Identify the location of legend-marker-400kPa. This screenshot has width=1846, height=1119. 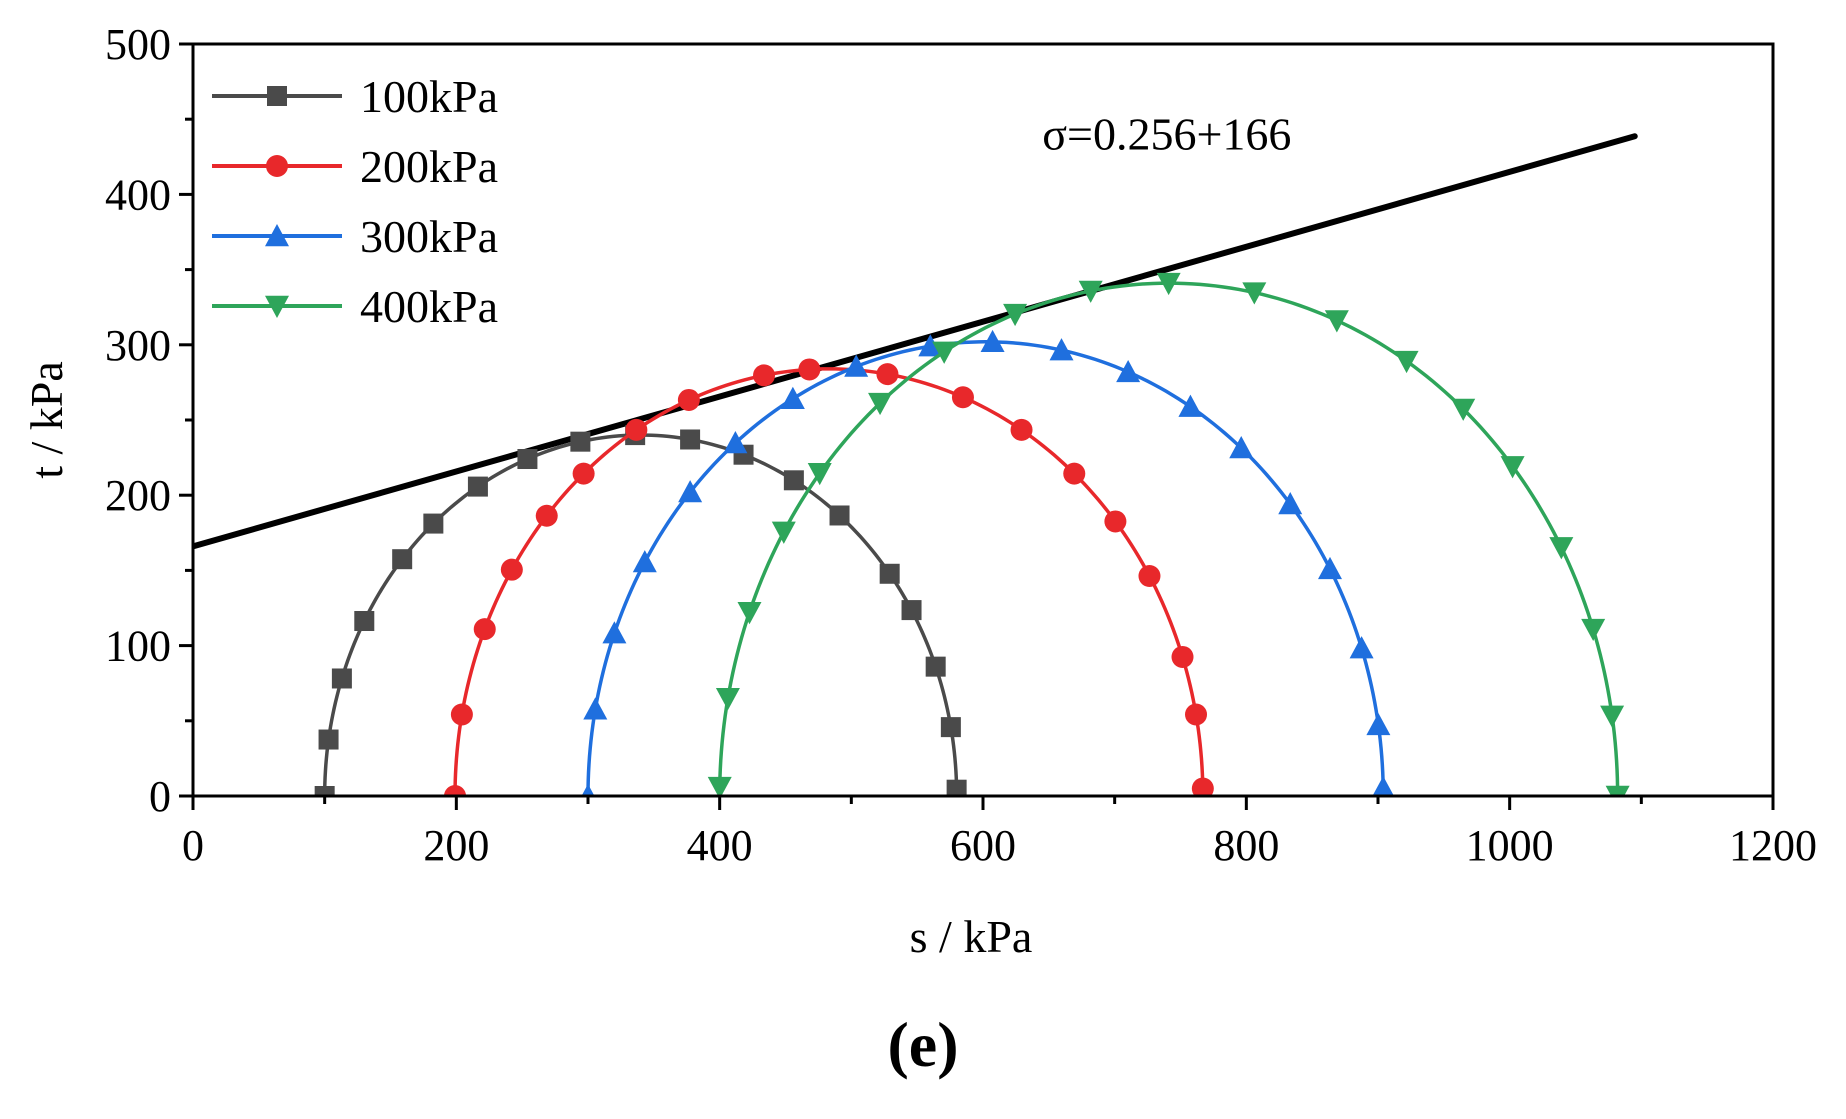
(277, 306).